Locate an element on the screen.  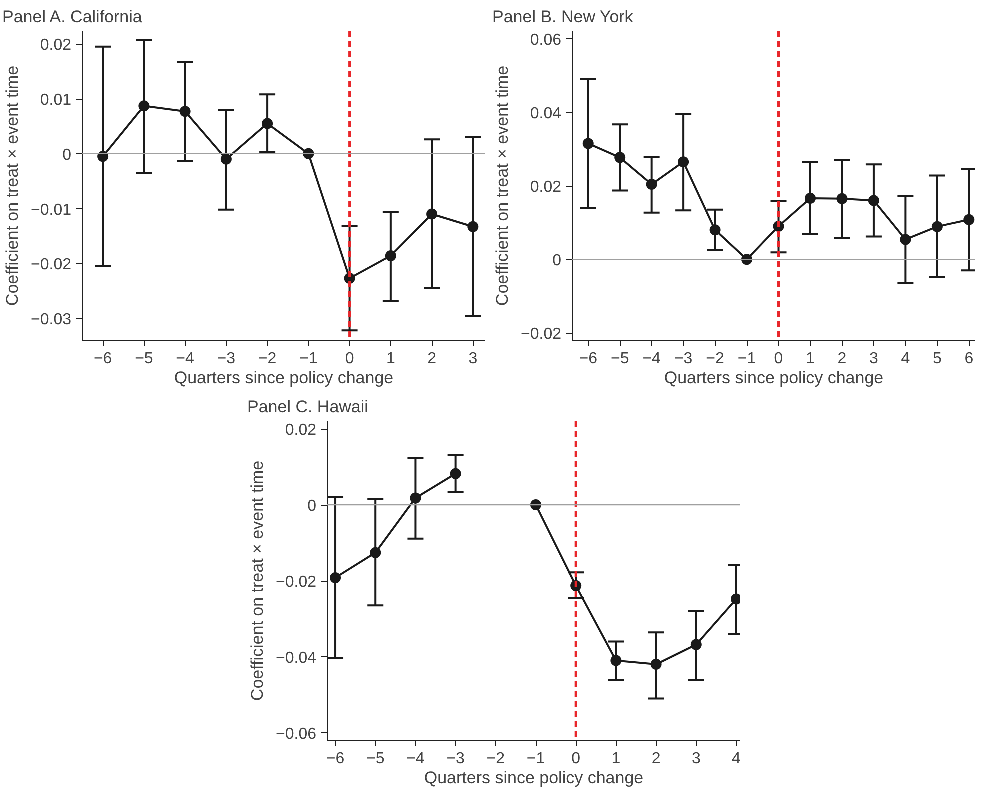
chart-title: Panel C. Hawaii is located at coordinates (308, 407).